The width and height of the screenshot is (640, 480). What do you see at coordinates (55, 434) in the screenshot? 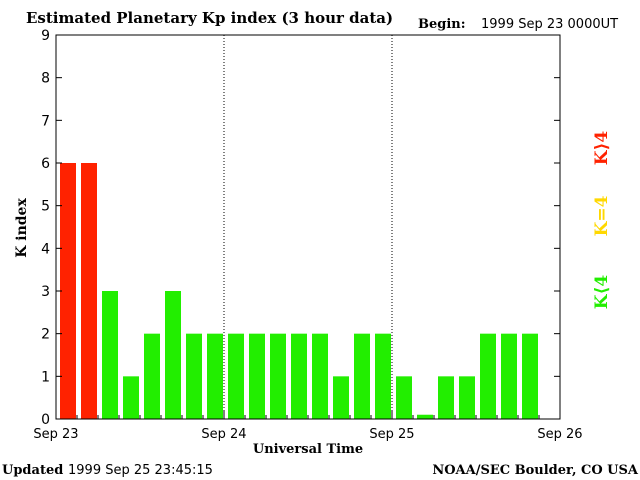
I see `x-day-label: Sep 23` at bounding box center [55, 434].